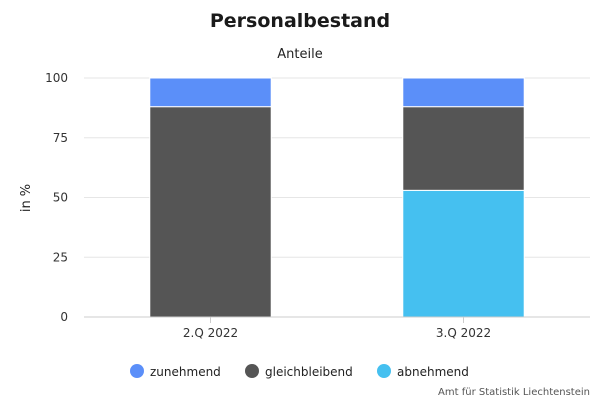  What do you see at coordinates (56, 78) in the screenshot?
I see `y-tick-label: 100` at bounding box center [56, 78].